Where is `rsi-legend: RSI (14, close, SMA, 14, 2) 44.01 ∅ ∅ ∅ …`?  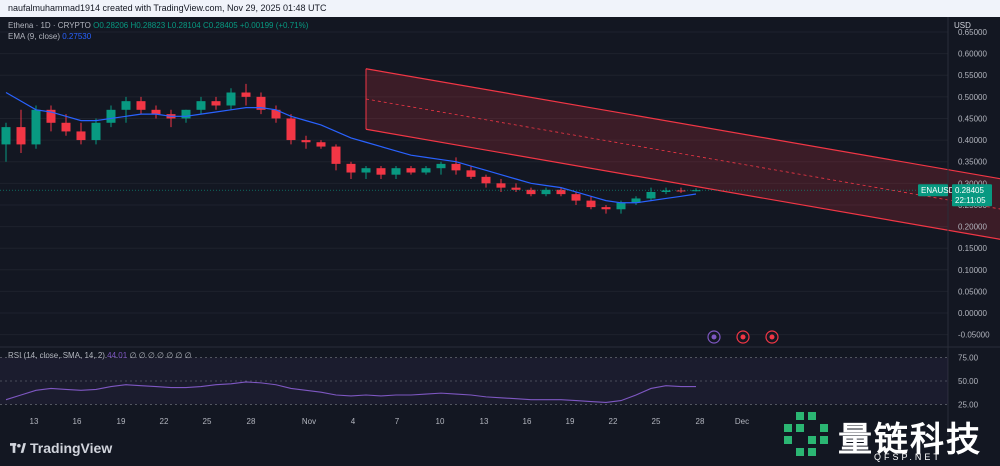 rsi-legend: RSI (14, close, SMA, 14, 2) 44.01 ∅ ∅ ∅ … is located at coordinates (100, 355).